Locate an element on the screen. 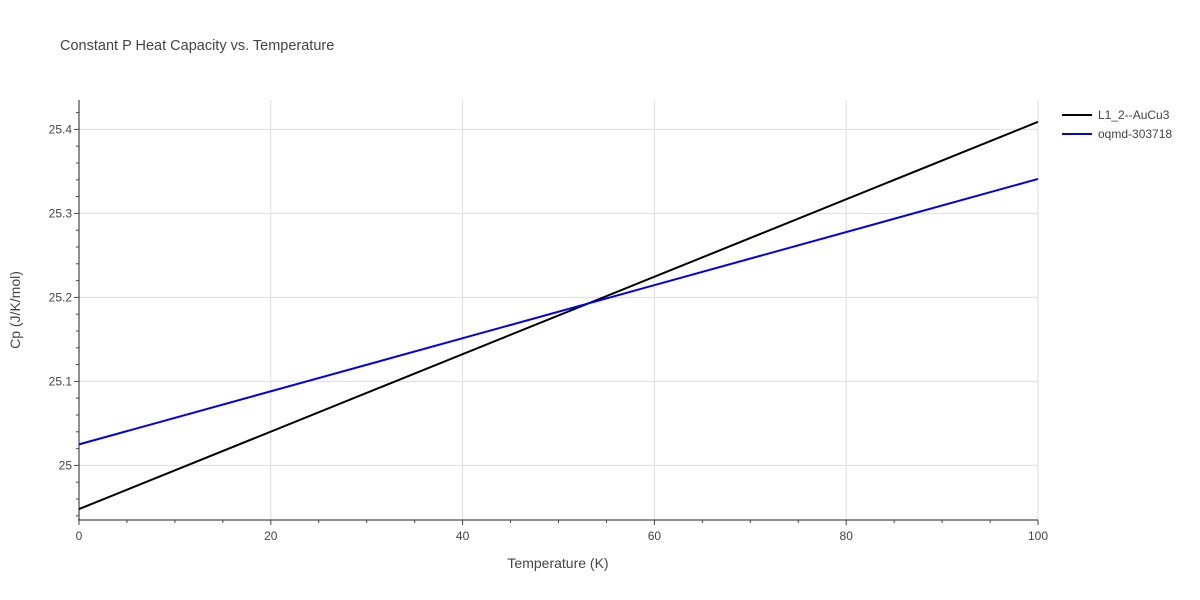 The height and width of the screenshot is (600, 1200). x-tick-label: 20 is located at coordinates (271, 536).